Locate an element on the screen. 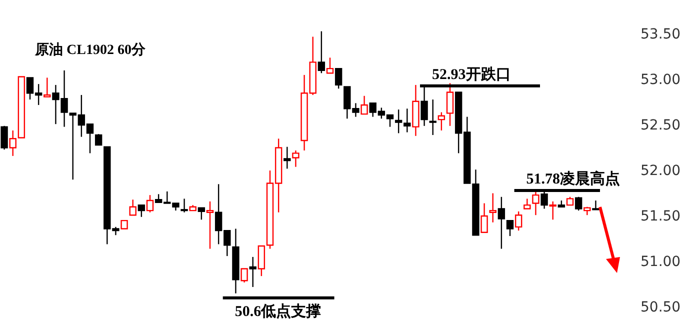 Image resolution: width=692 pixels, height=335 pixels. y-tick-label: 51.50 is located at coordinates (660, 216).